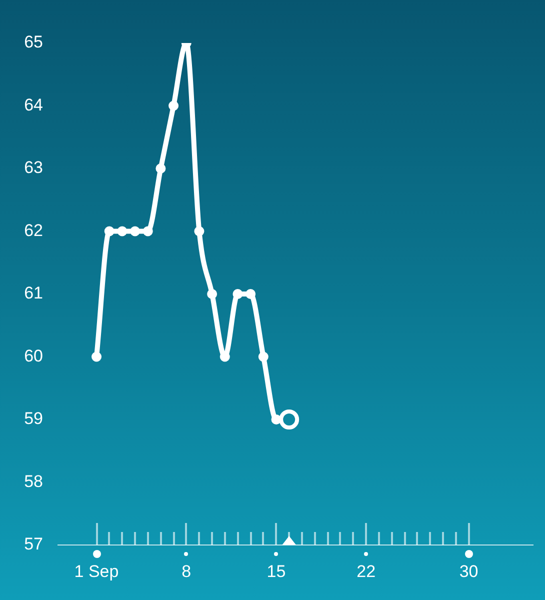 The height and width of the screenshot is (600, 545). What do you see at coordinates (187, 571) in the screenshot?
I see `x-tick-label: 8` at bounding box center [187, 571].